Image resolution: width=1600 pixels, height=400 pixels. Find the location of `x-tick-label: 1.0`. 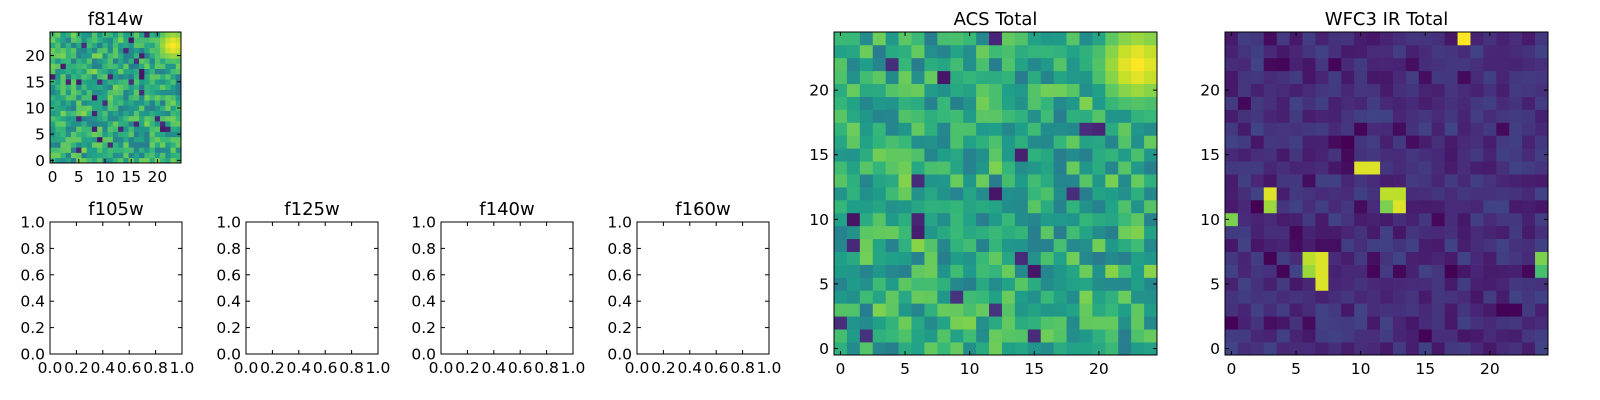

x-tick-label: 1.0 is located at coordinates (182, 368).